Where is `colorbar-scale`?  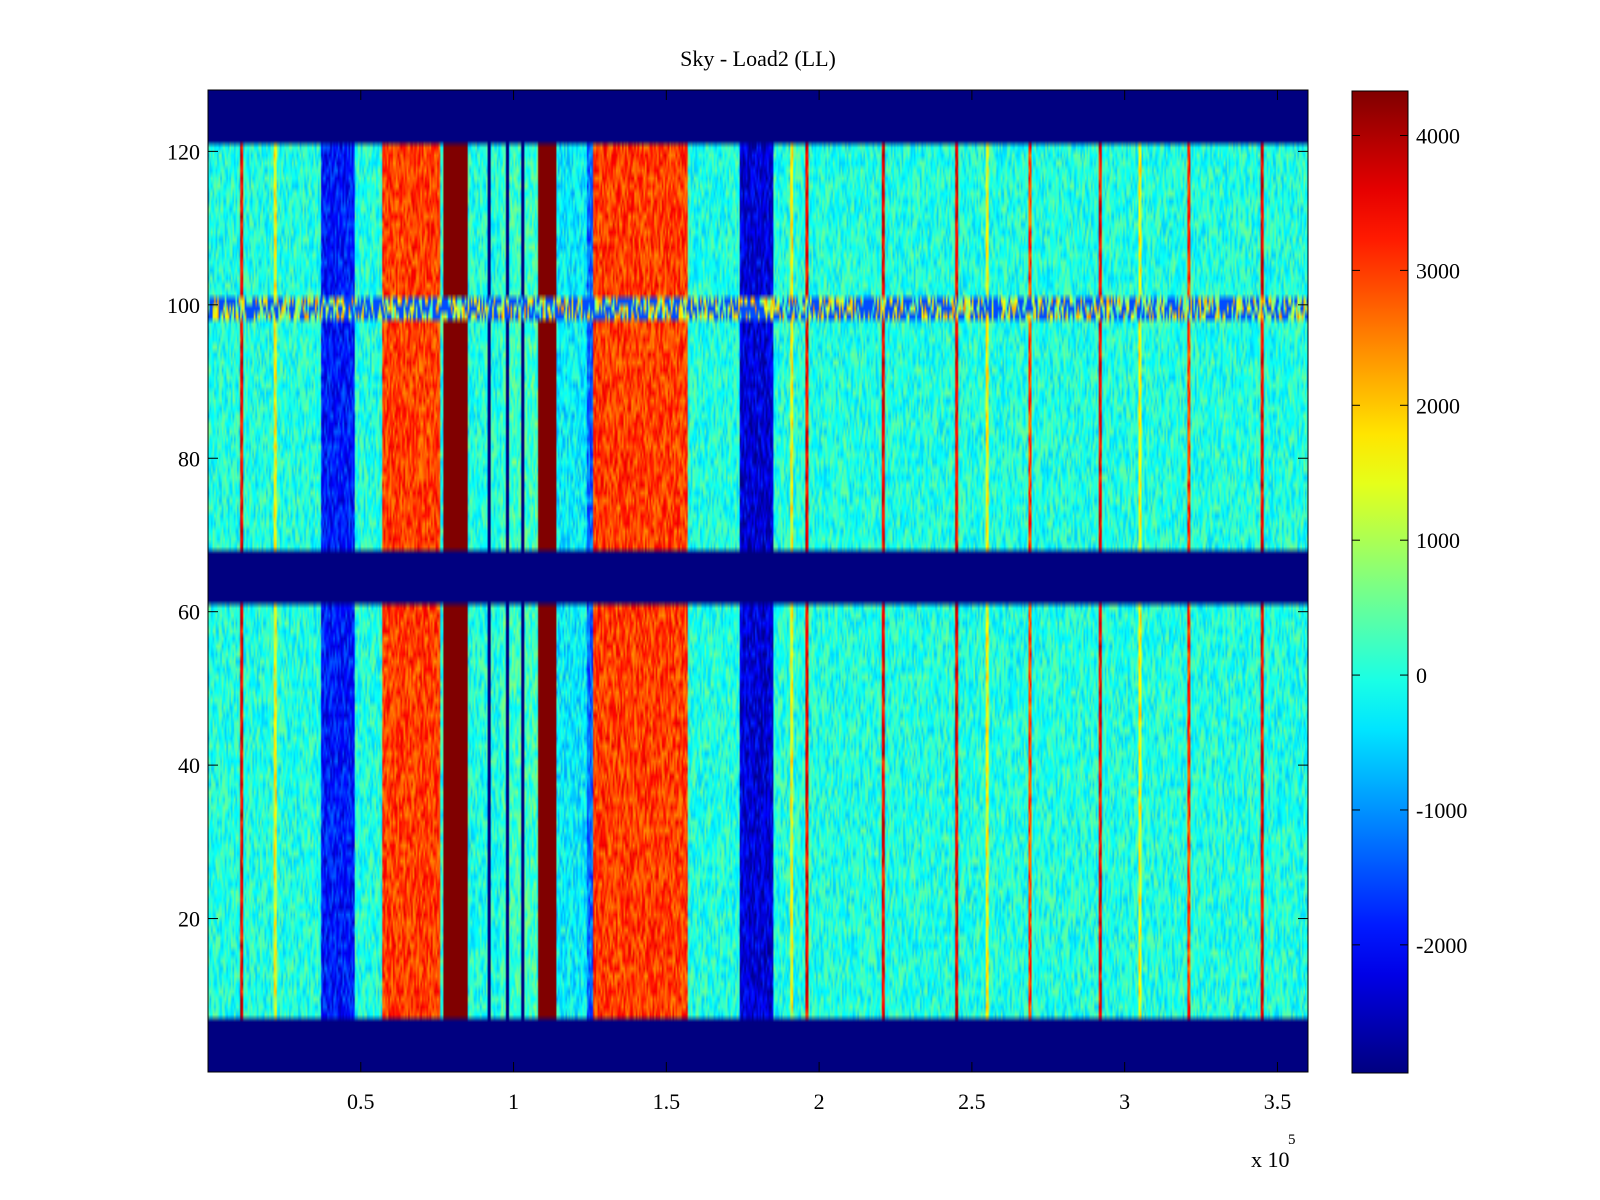 colorbar-scale is located at coordinates (1380, 582).